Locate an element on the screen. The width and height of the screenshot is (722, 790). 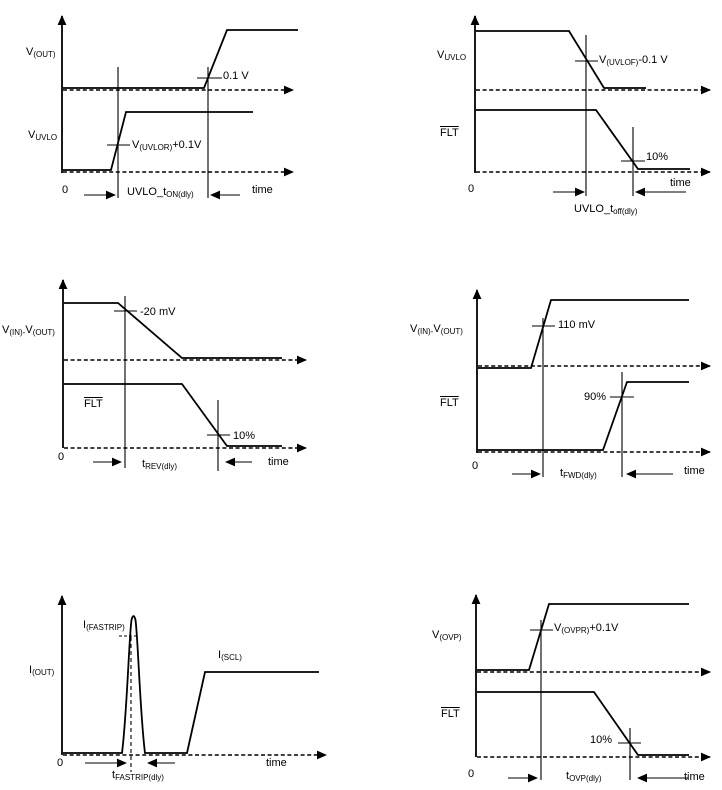
d6-vovp-axis-label: V(OVP) is located at coordinates (447, 635).